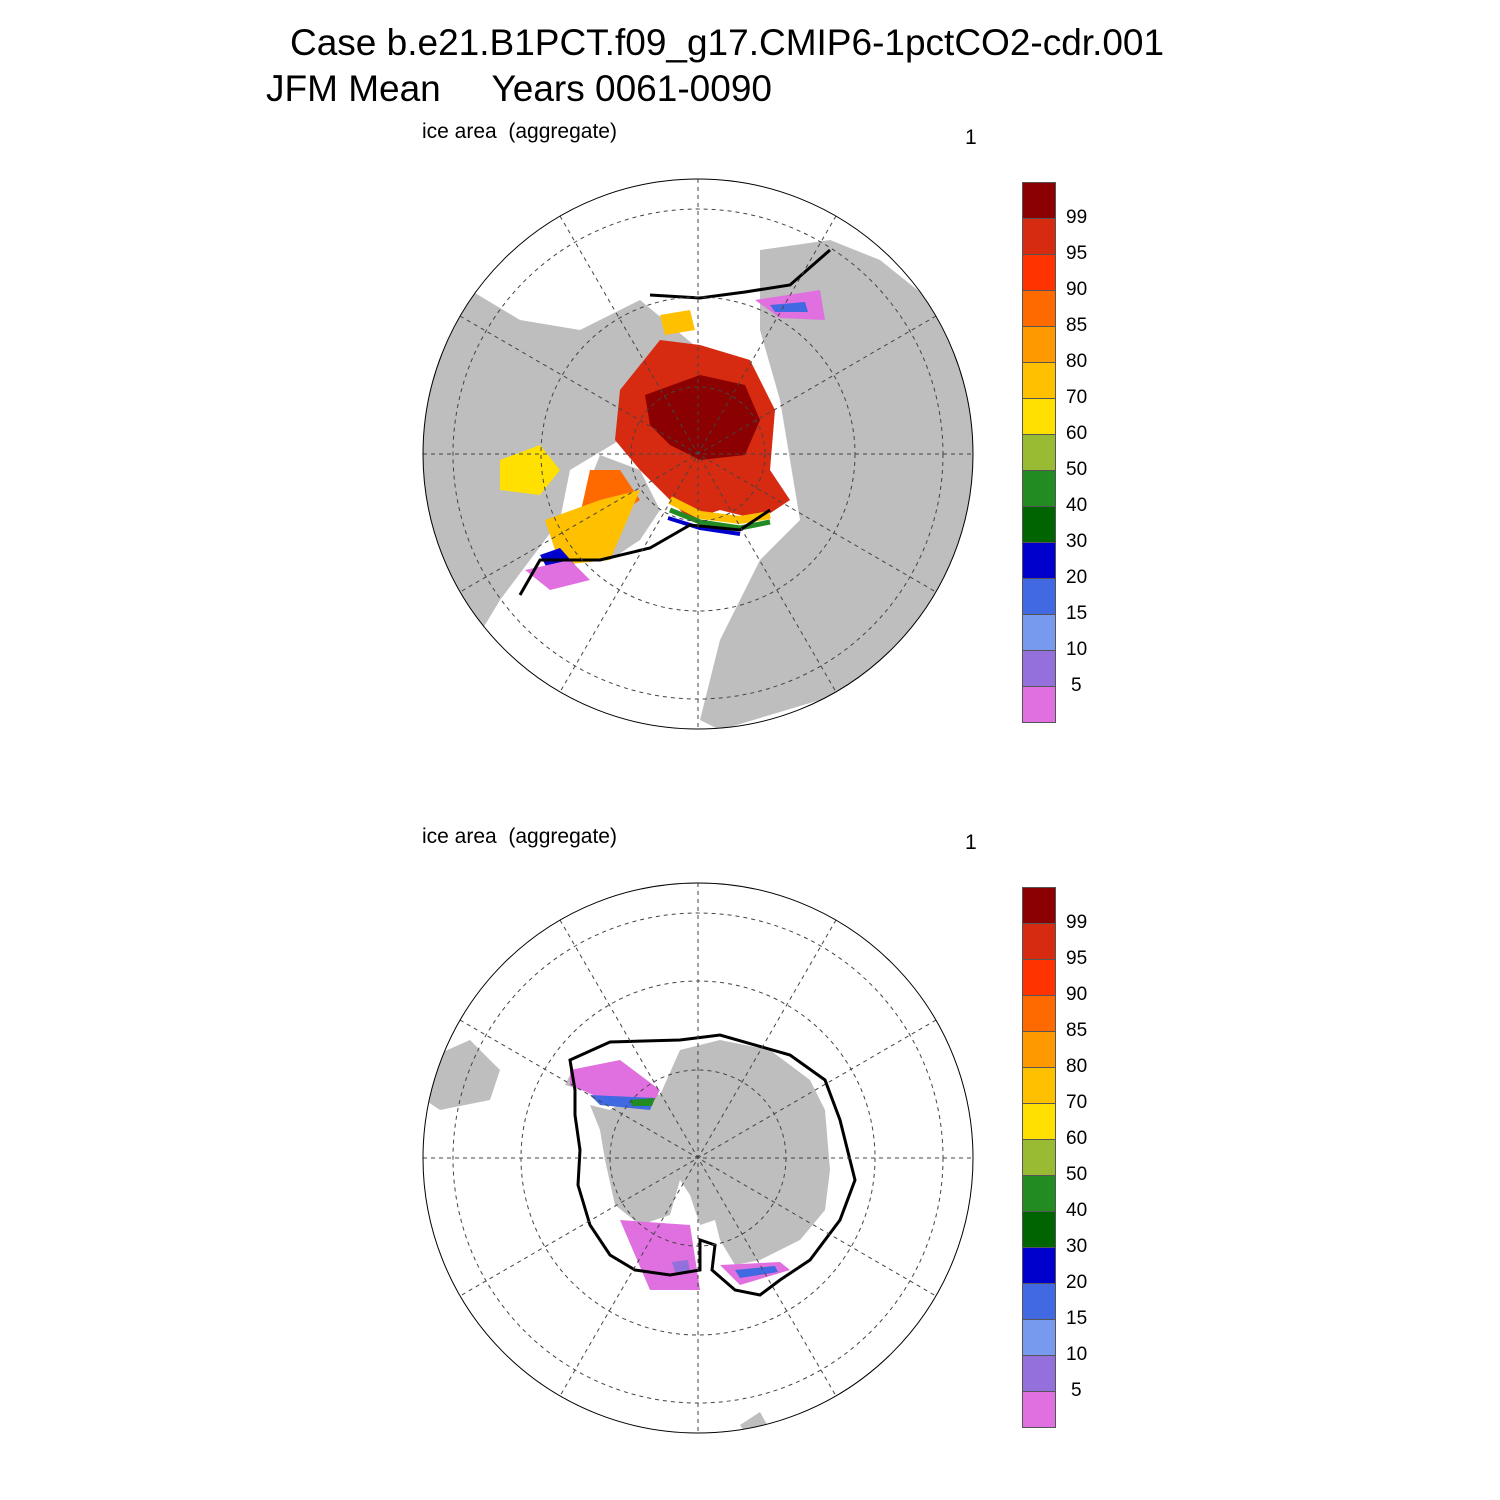  What do you see at coordinates (1077, 958) in the screenshot?
I see `colorbar-south-label: 95` at bounding box center [1077, 958].